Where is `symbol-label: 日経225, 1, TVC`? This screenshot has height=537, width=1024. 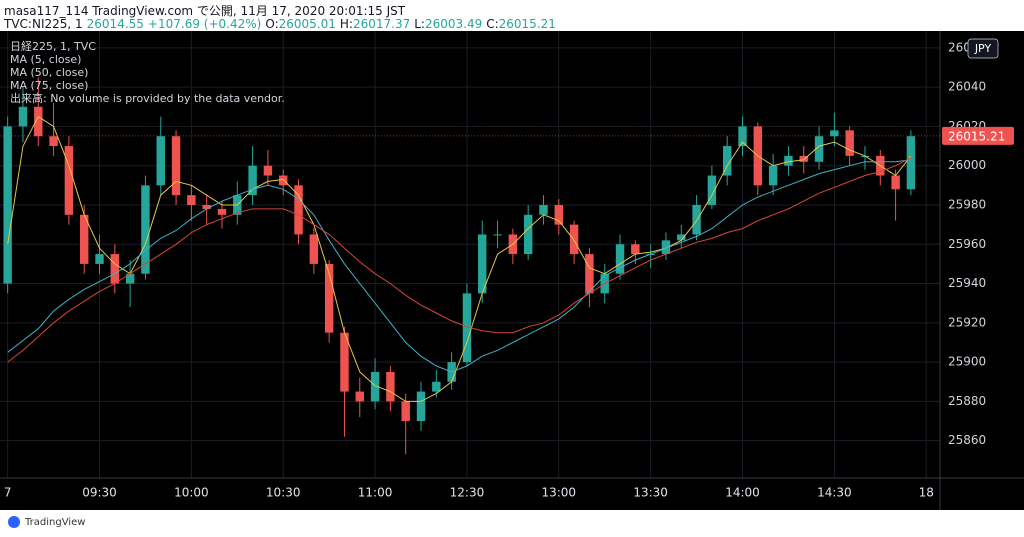 symbol-label: 日経225, 1, TVC is located at coordinates (53, 46).